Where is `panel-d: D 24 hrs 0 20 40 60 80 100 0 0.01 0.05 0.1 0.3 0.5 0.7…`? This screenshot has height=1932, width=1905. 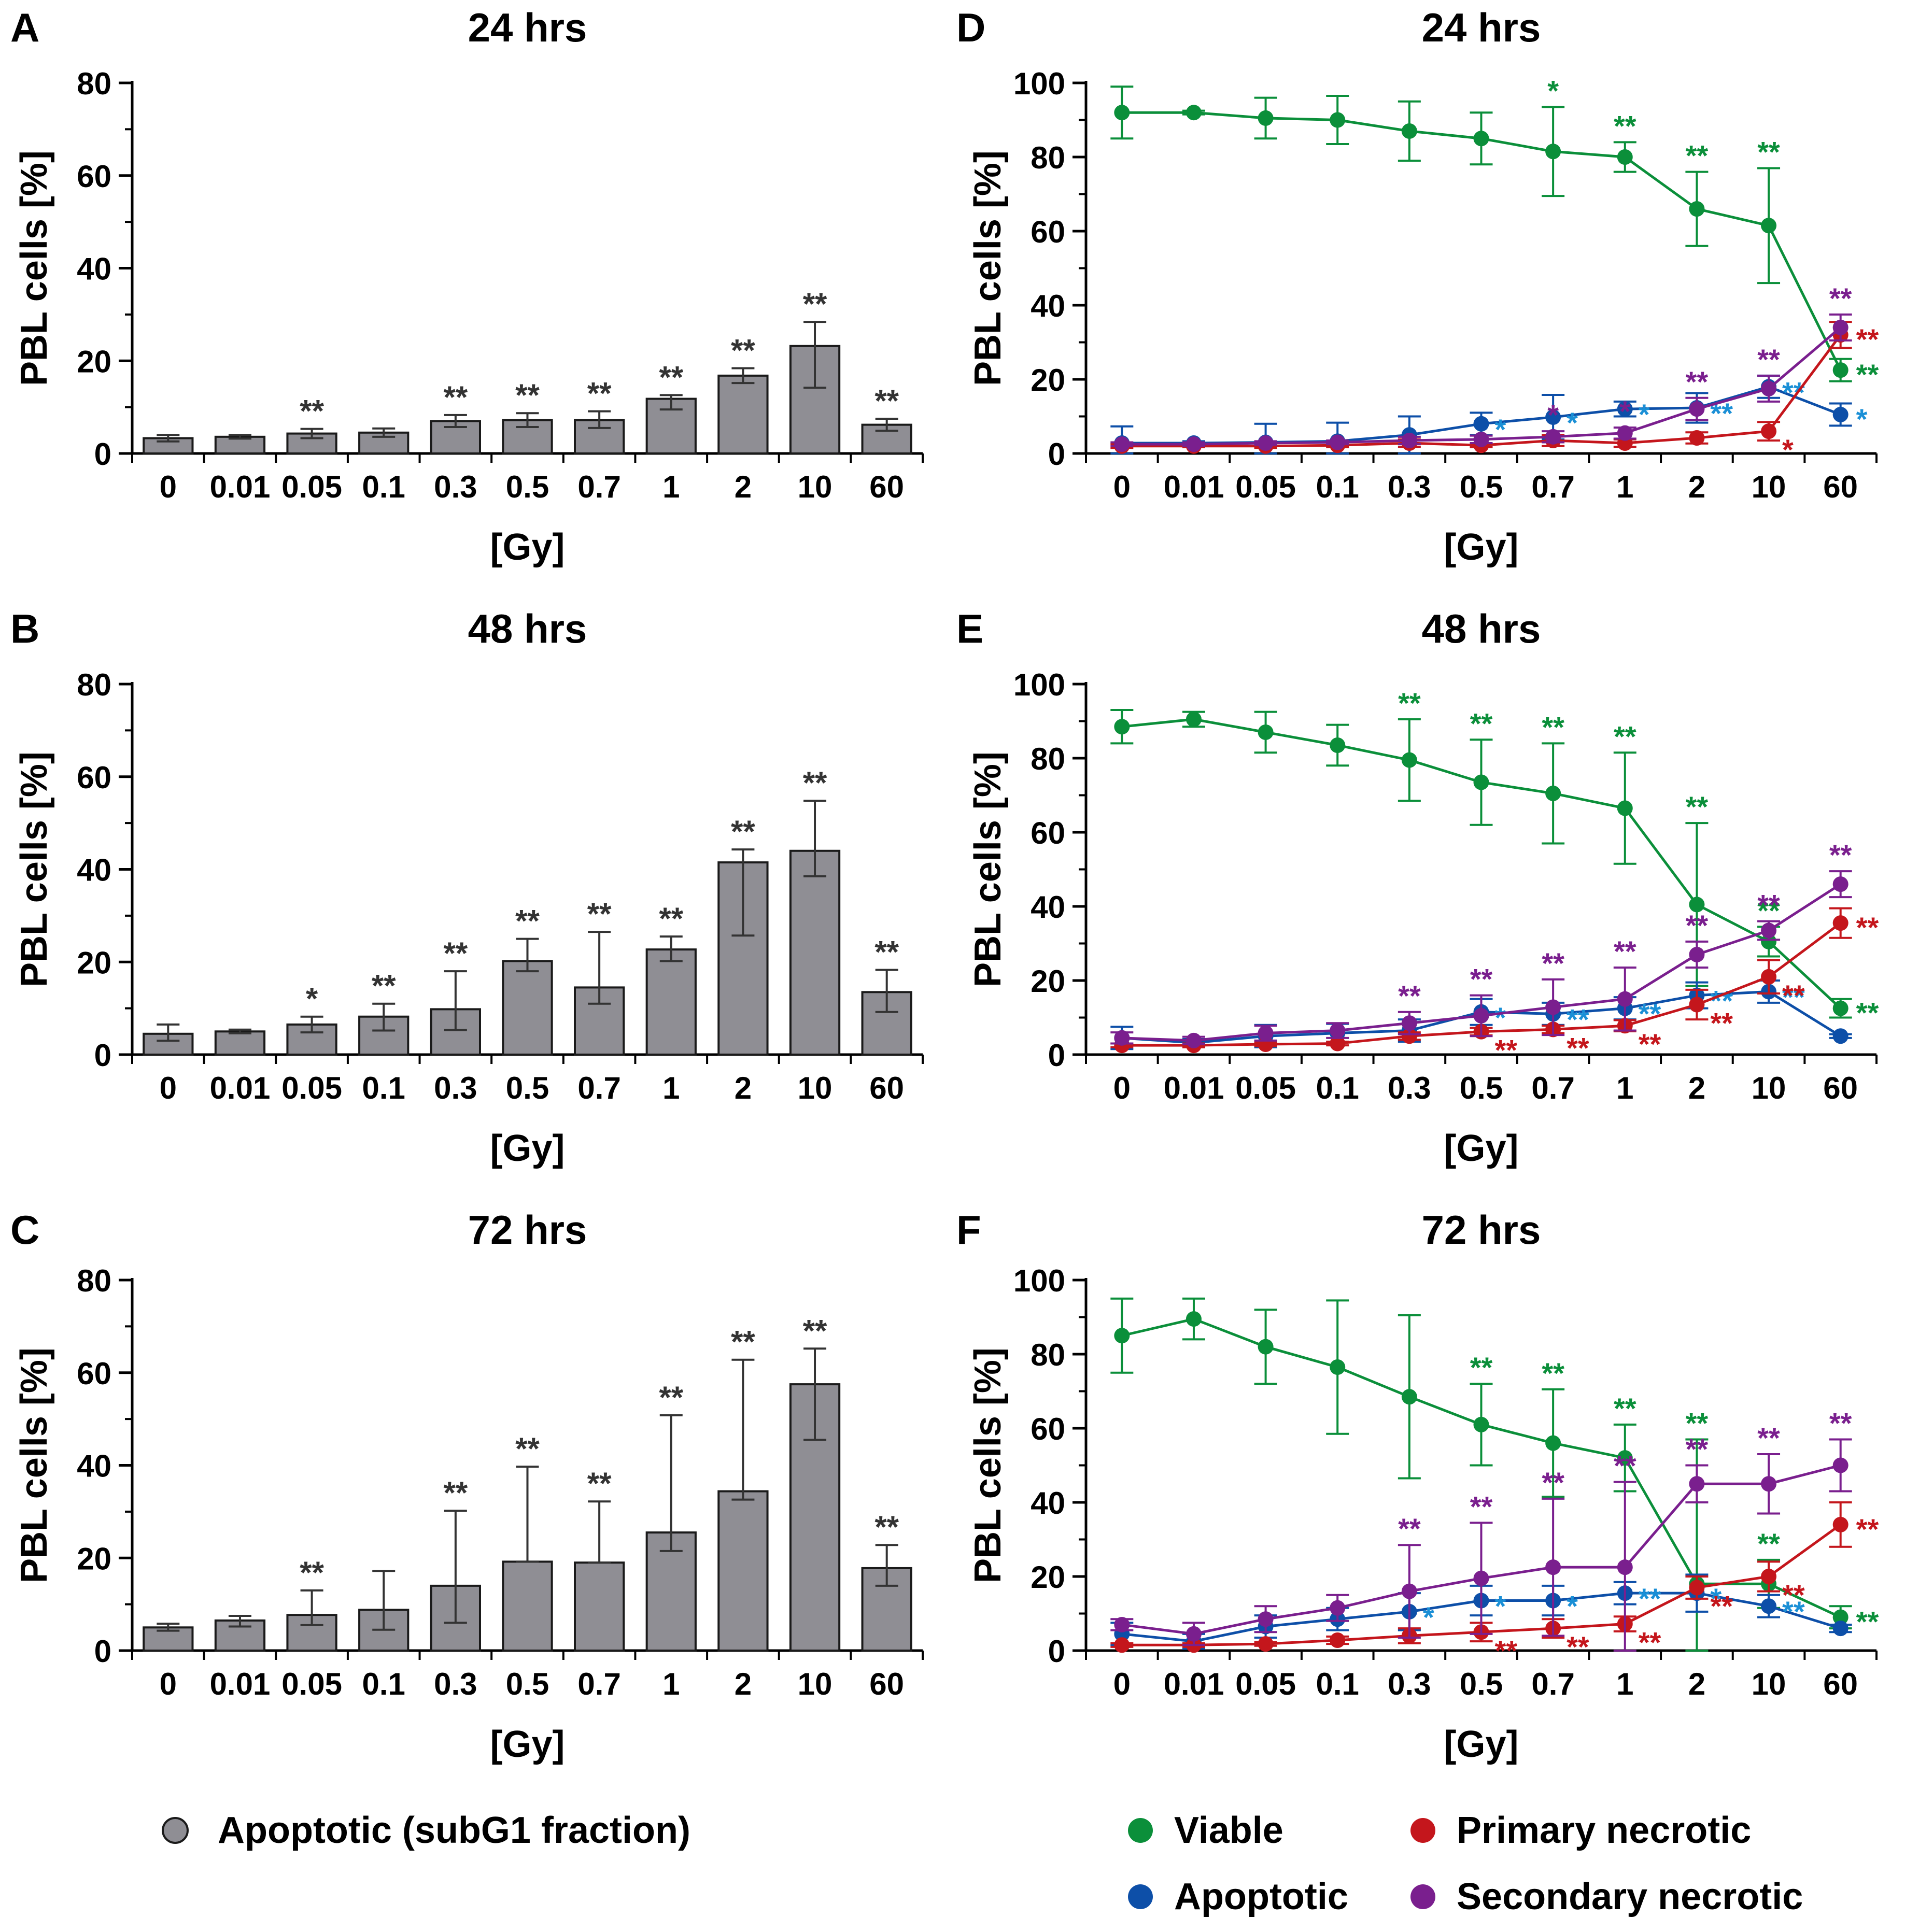
panel-d: D 24 hrs 0 20 40 60 80 100 0 0.01 0.05 0.1 0.3 0.5 0.7… is located at coordinates (1417, 286).